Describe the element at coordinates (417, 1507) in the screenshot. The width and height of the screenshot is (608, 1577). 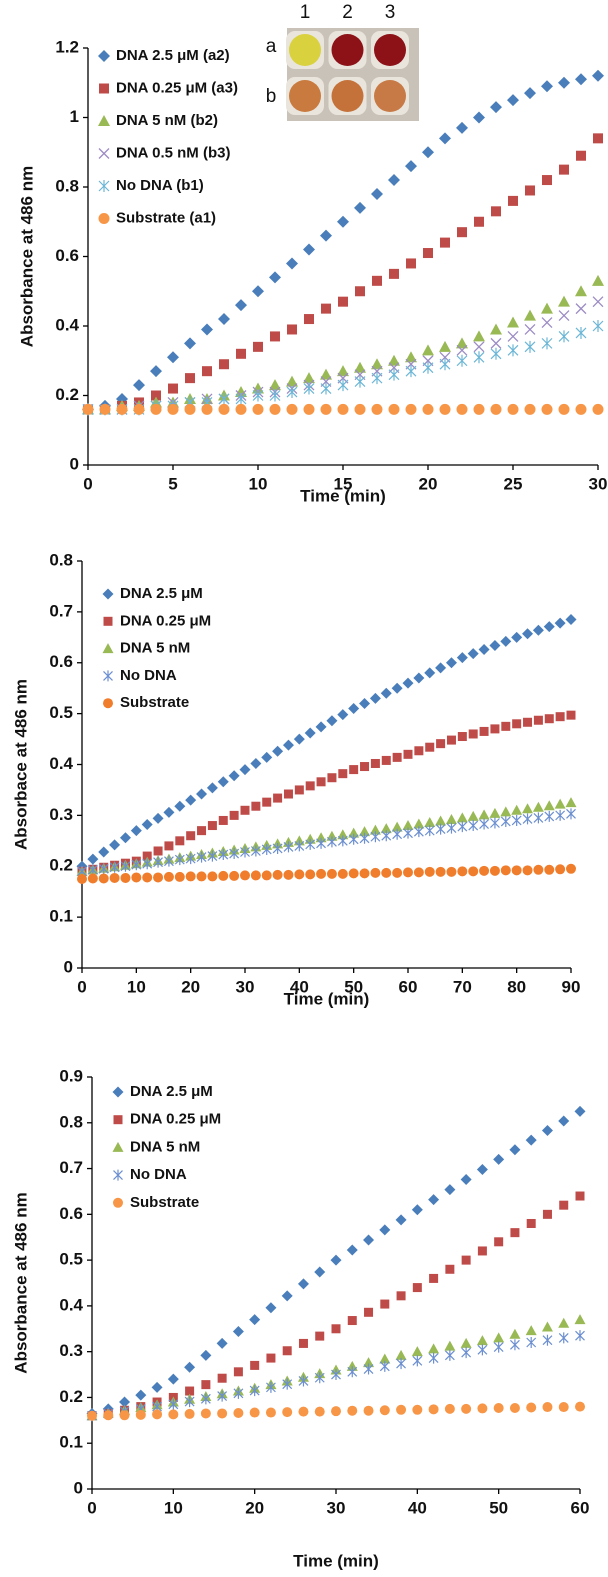
I see `x-tick-label: 40` at that location.